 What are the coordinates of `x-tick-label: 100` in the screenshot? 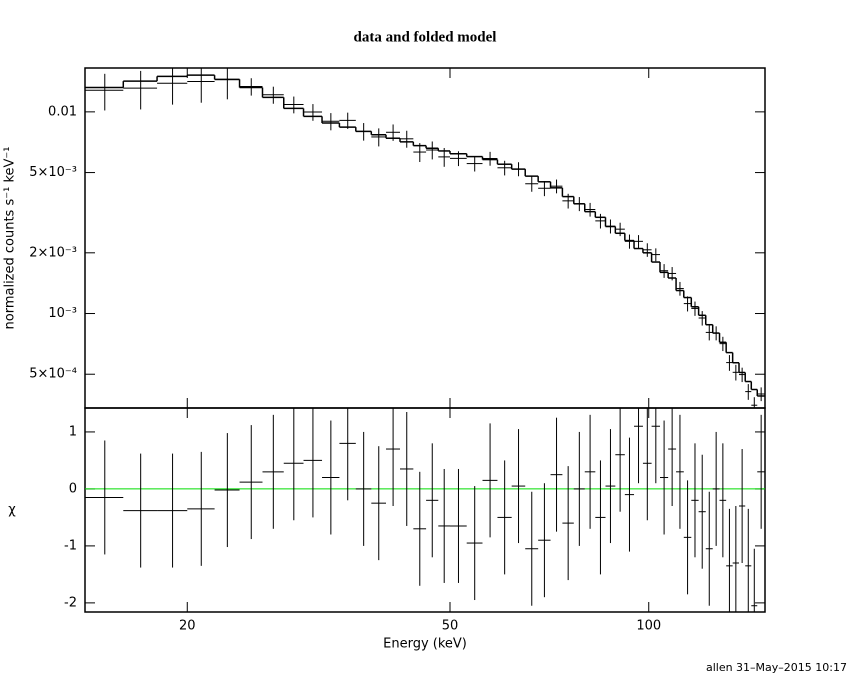 It's located at (648, 626).